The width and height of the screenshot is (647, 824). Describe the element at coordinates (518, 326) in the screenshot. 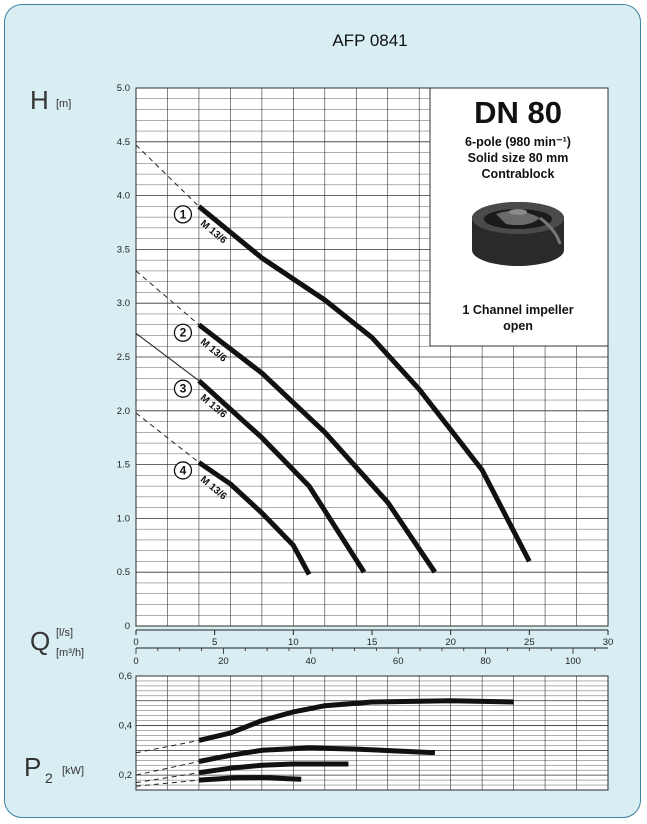

I see `info-caption-2: open` at that location.